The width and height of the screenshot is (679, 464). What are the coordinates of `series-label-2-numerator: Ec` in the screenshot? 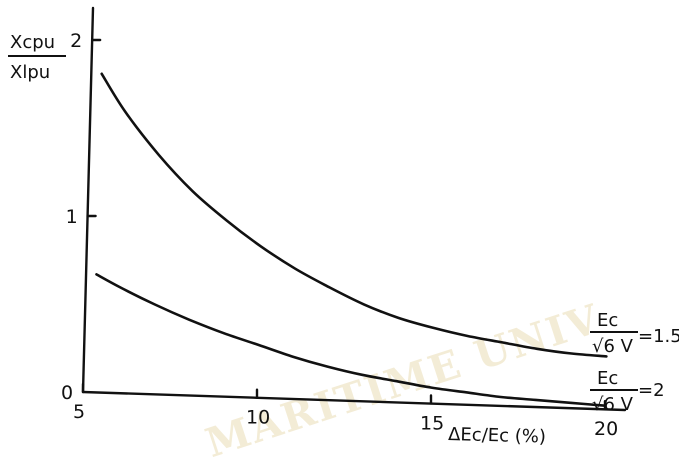 It's located at (607, 378).